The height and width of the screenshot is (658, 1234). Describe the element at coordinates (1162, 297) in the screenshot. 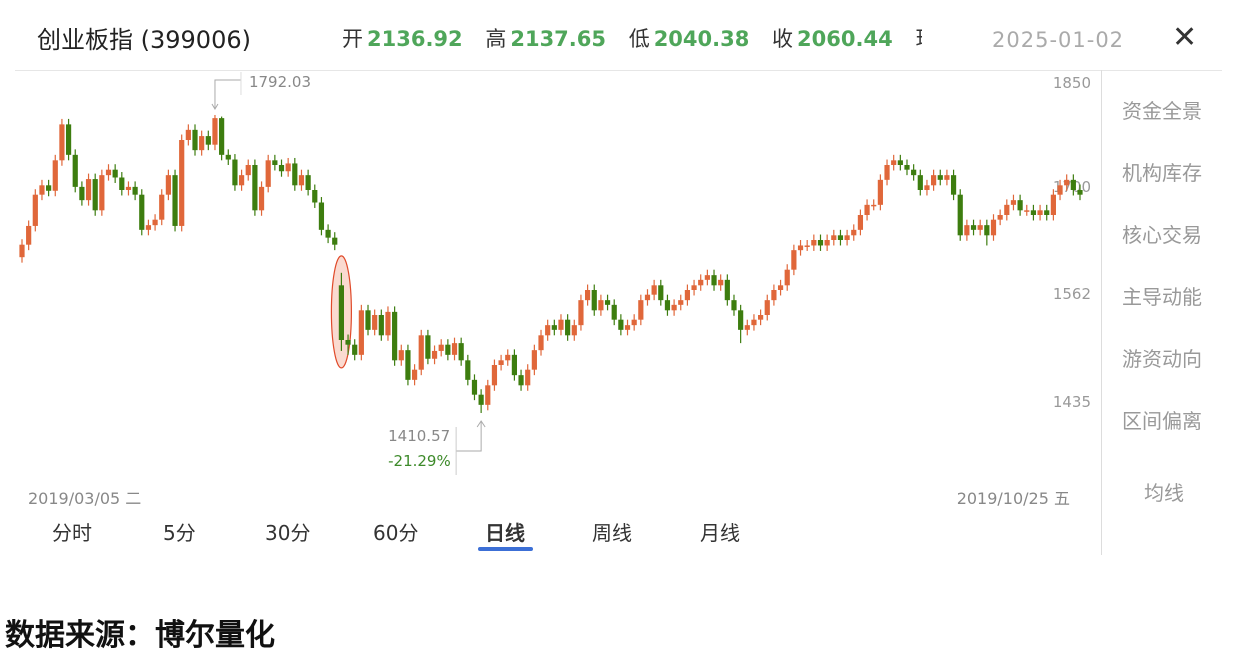

I see `menu-leading-momentum: 主导动能` at that location.